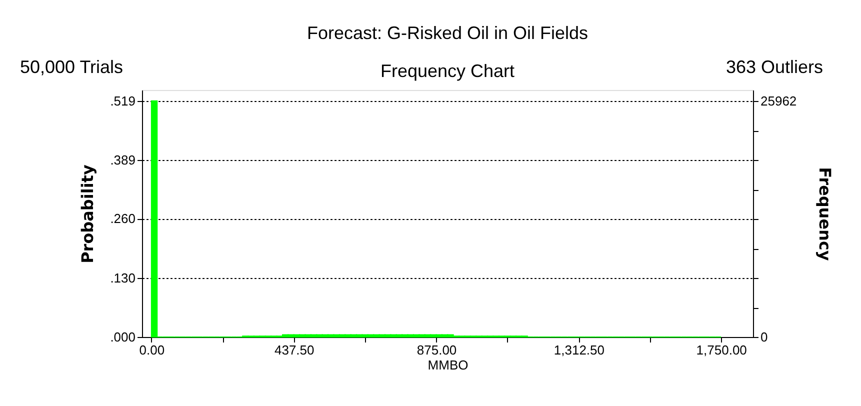 This screenshot has height=406, width=861. What do you see at coordinates (774, 67) in the screenshot?
I see `text: 363 Outliers` at bounding box center [774, 67].